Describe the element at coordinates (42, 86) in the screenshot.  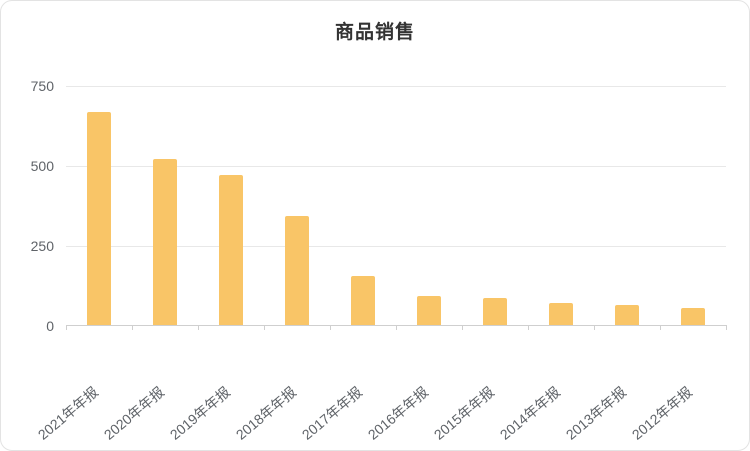
I see `y-axis-label: 750` at that location.